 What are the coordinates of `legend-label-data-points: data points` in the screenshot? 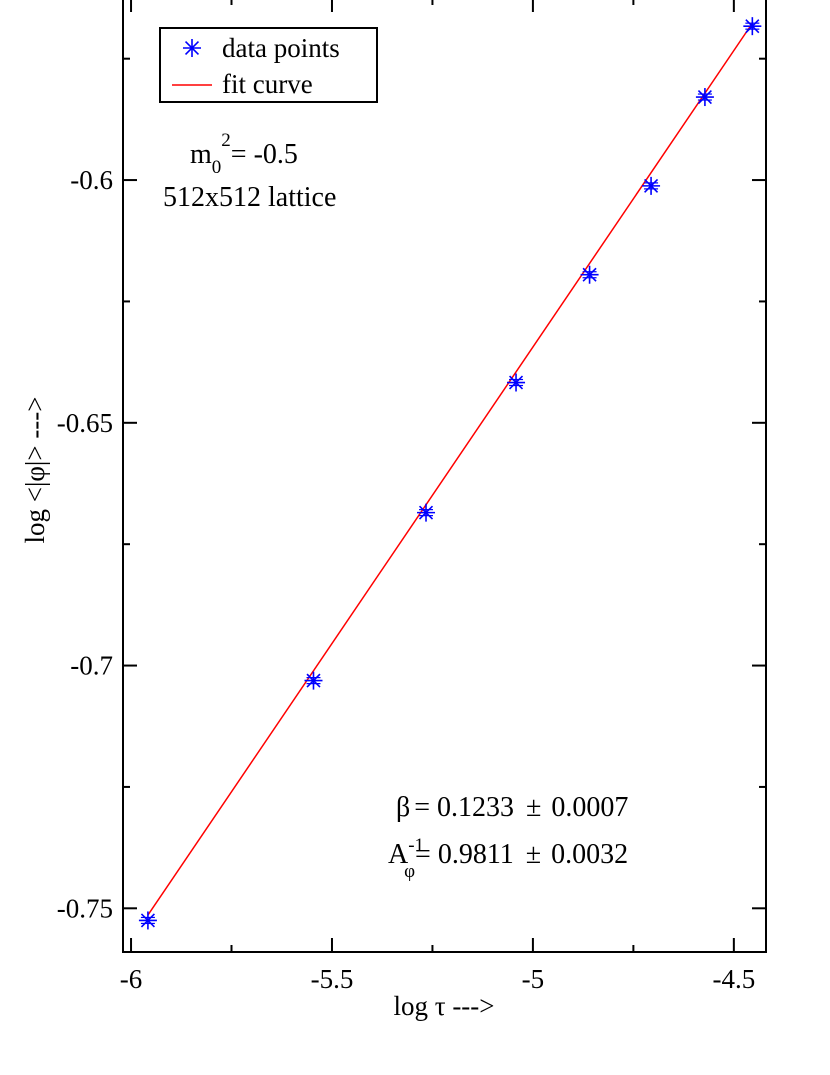 It's located at (281, 48).